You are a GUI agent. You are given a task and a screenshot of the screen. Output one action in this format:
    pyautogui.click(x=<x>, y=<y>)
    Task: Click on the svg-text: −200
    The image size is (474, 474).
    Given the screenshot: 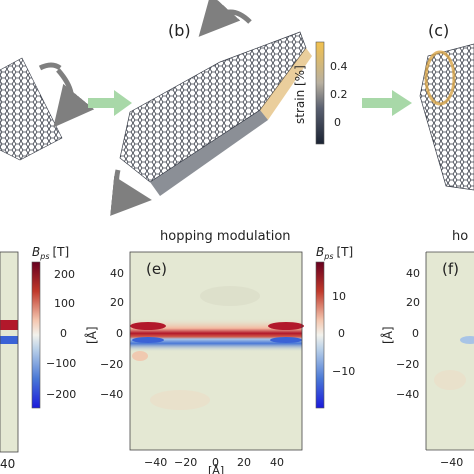 What is the action you would take?
    pyautogui.click(x=61, y=394)
    